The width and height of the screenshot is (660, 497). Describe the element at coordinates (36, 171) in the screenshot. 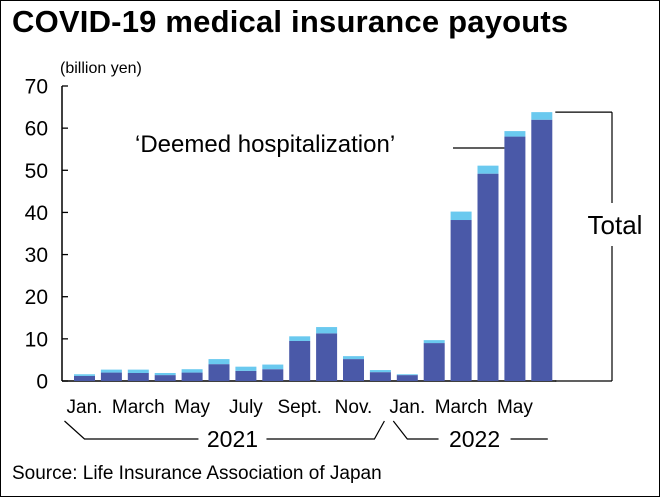

I see `y-tick-label: 50` at that location.